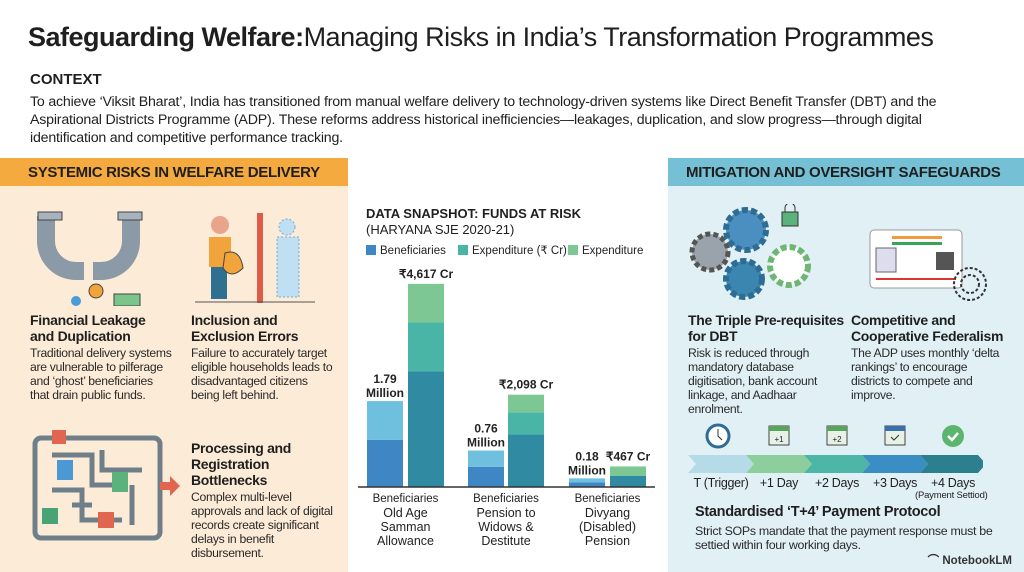  What do you see at coordinates (953, 436) in the screenshot?
I see `check-circle-icon` at bounding box center [953, 436].